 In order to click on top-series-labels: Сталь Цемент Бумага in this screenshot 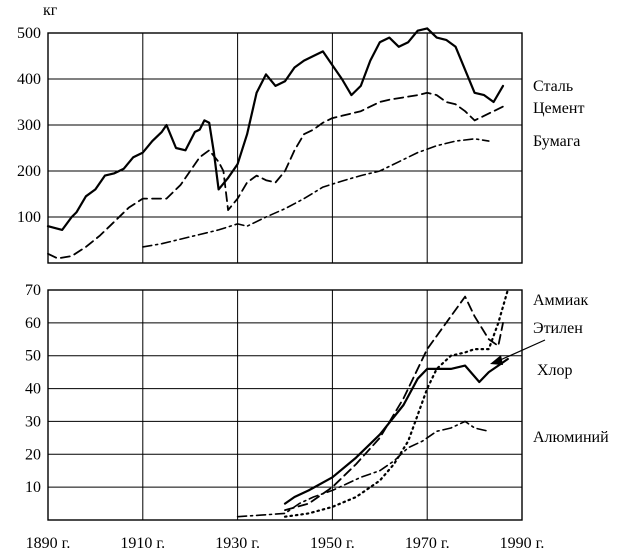, I will do `click(558, 114)`.